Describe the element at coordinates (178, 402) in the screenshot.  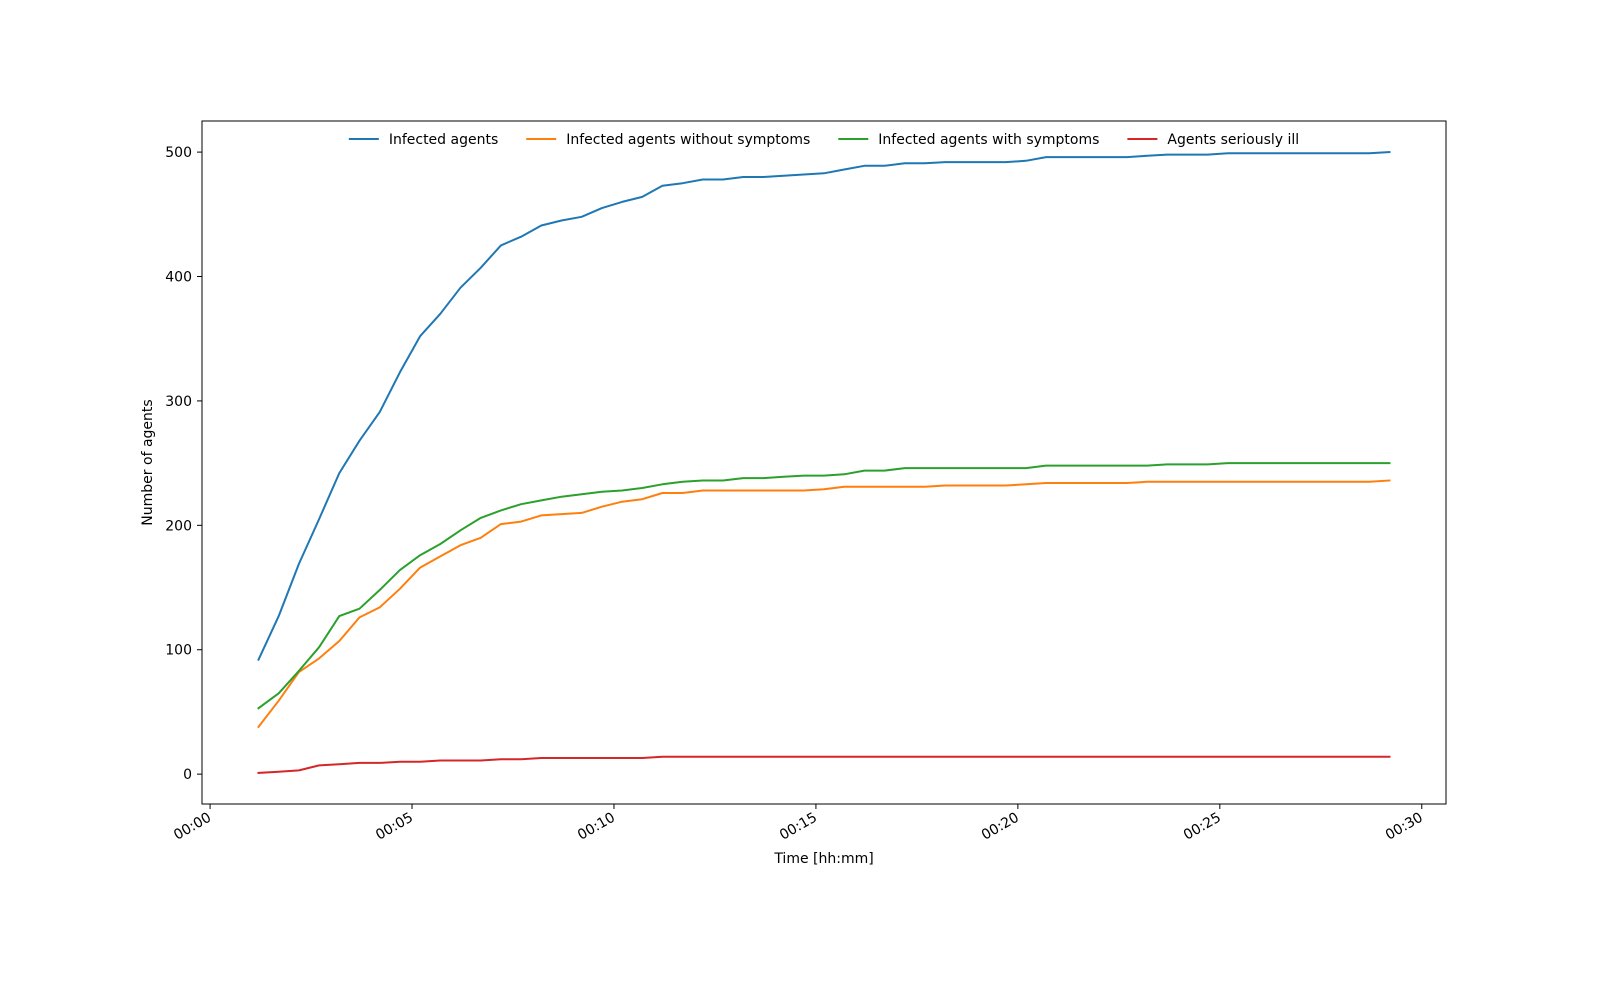
I see `y-tick-label: 300` at that location.